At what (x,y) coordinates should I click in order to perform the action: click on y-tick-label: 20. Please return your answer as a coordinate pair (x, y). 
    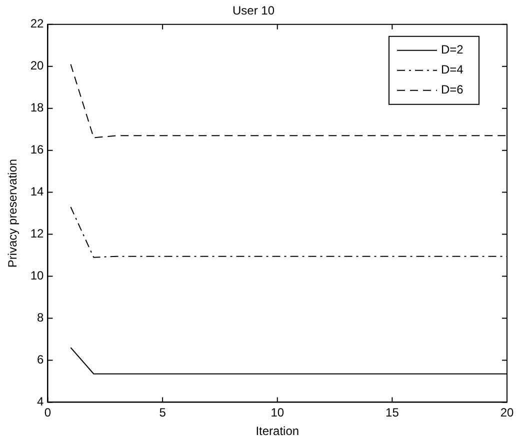
    Looking at the image, I should click on (37, 65).